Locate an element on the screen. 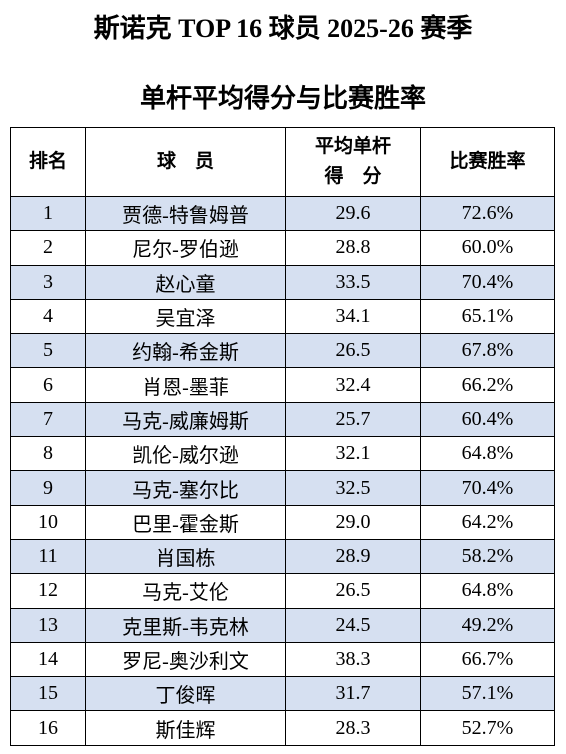  table-cell: 28.3 is located at coordinates (353, 728).